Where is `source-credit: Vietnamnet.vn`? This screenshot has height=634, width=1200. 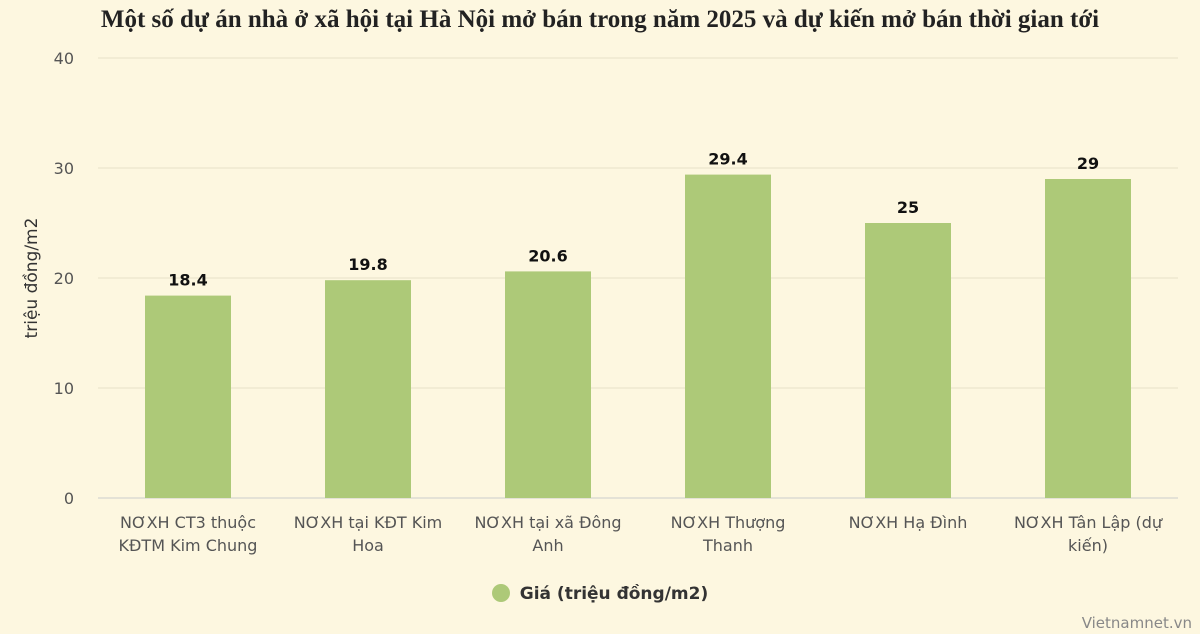 source-credit: Vietnamnet.vn is located at coordinates (1136, 623).